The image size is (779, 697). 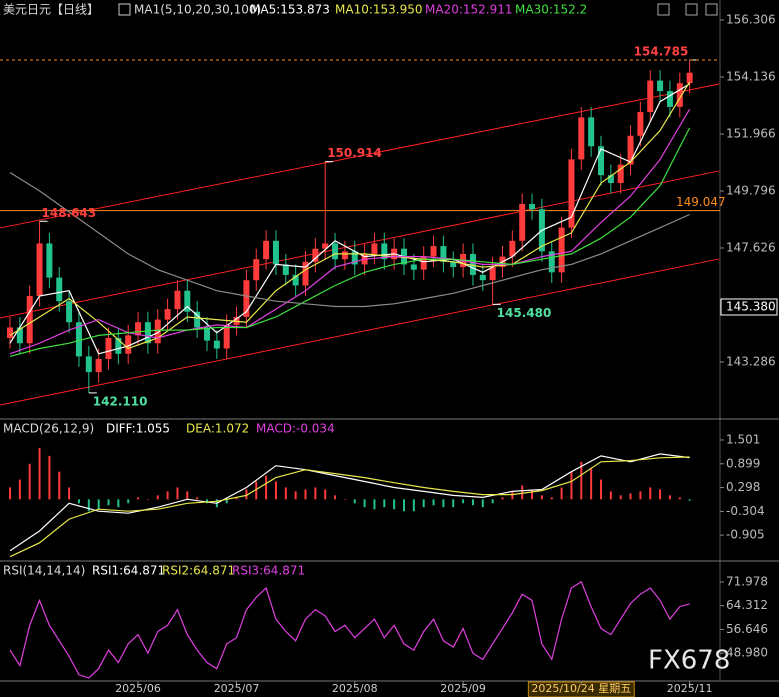 What do you see at coordinates (44, 571) in the screenshot?
I see `panel-title: RSI(14,14,14)` at bounding box center [44, 571].